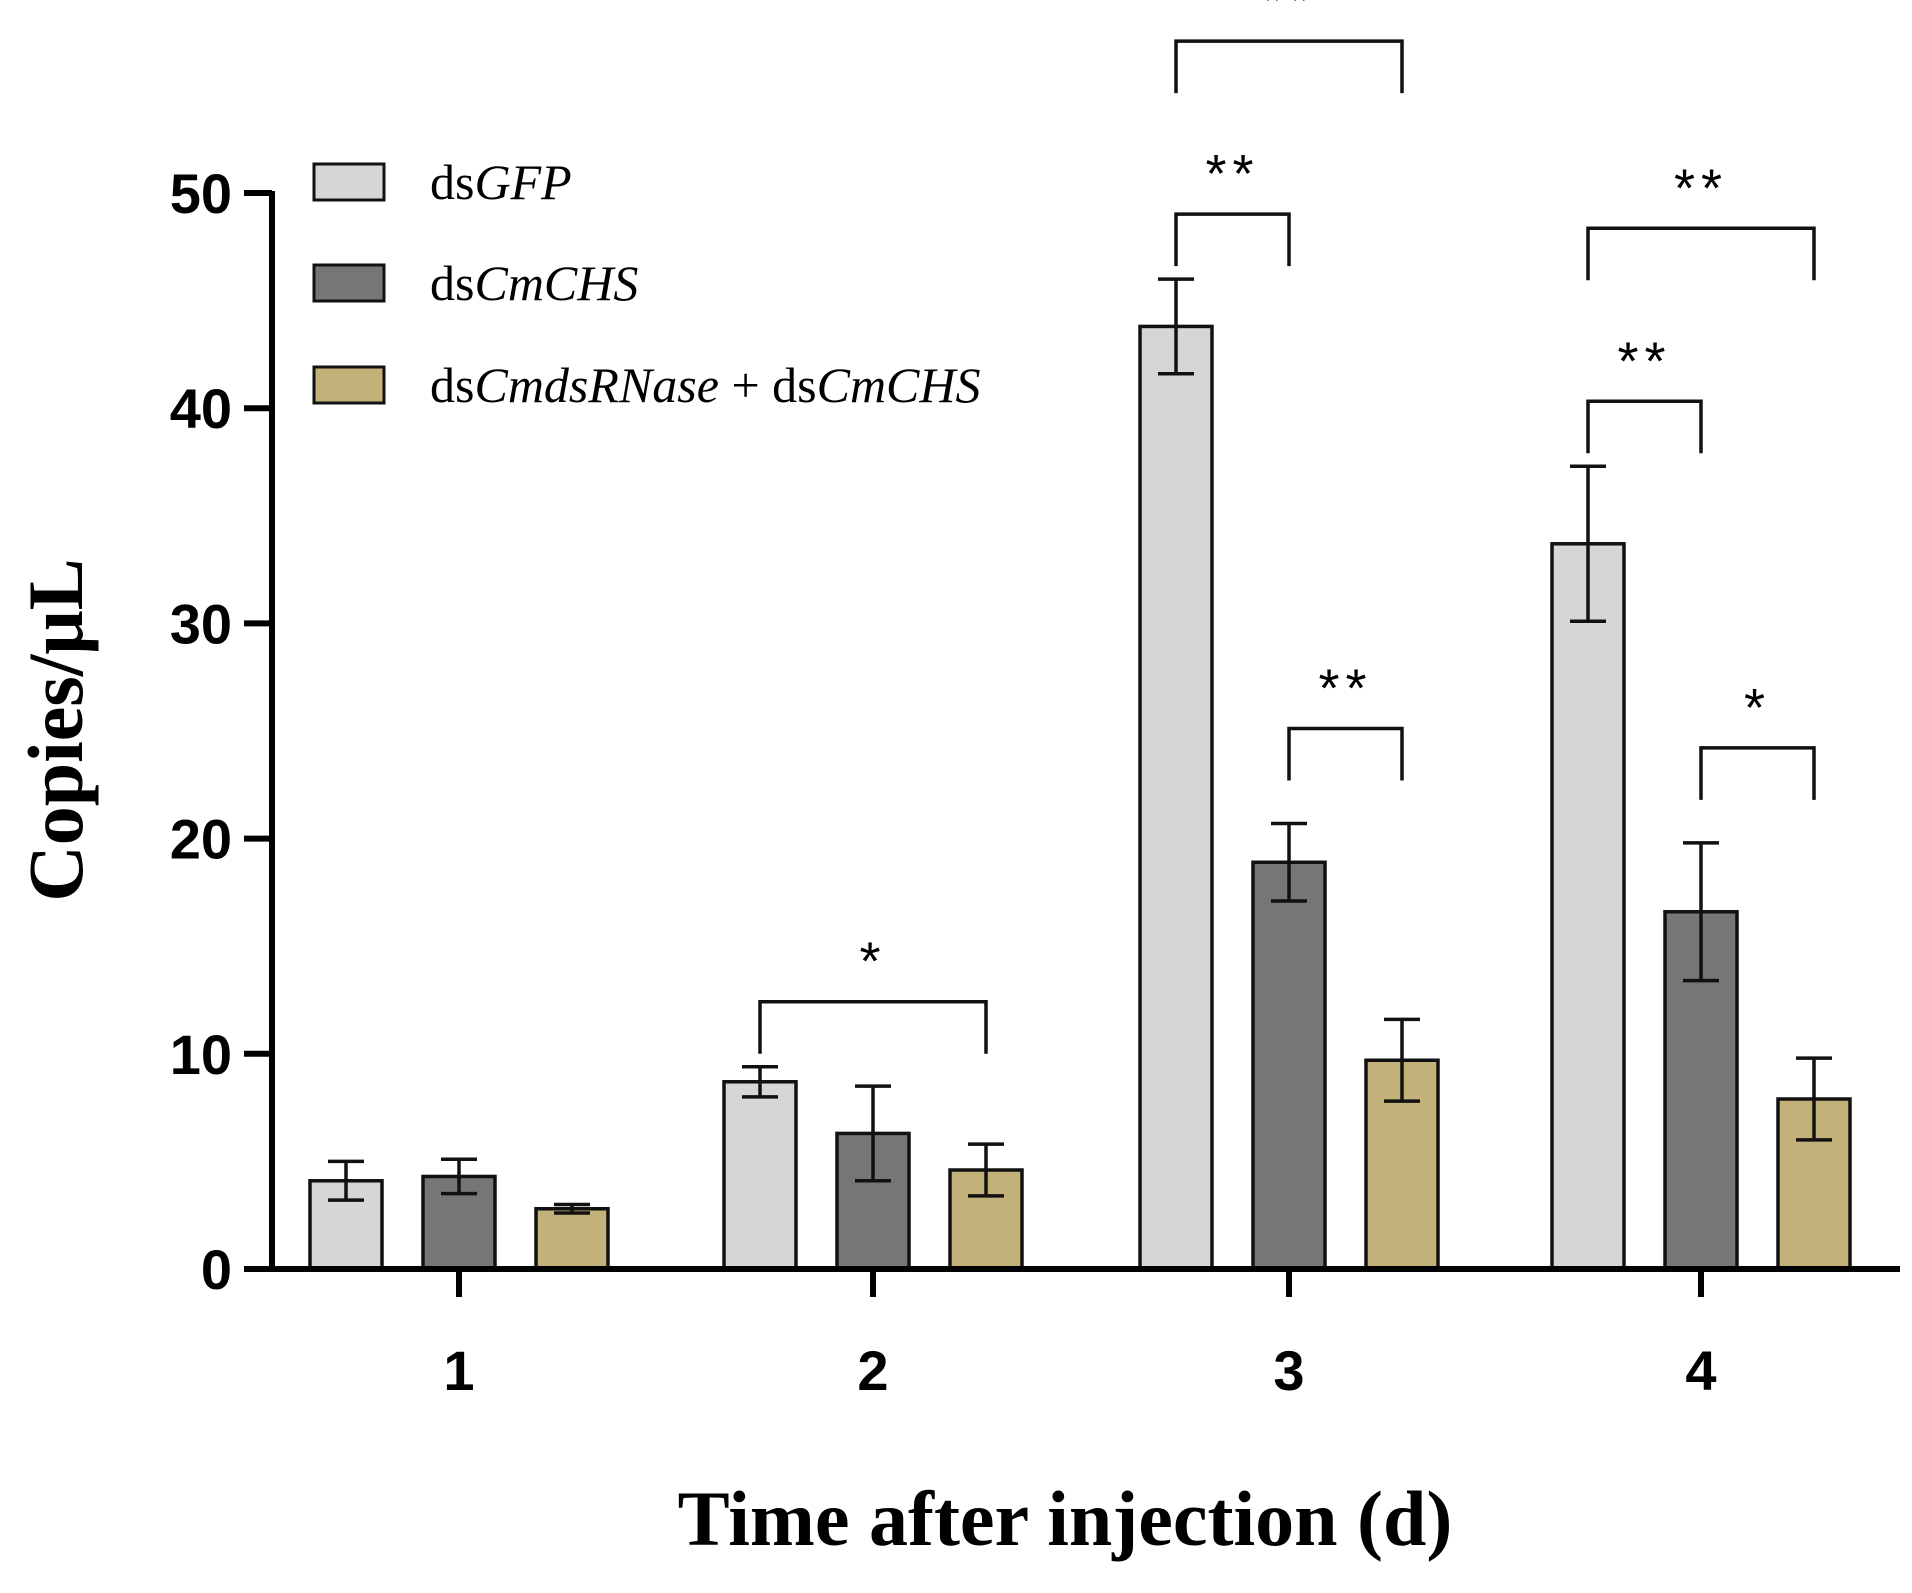 Image resolution: width=1912 pixels, height=1593 pixels. Describe the element at coordinates (201, 193) in the screenshot. I see `y-tick-label-50: 50` at that location.